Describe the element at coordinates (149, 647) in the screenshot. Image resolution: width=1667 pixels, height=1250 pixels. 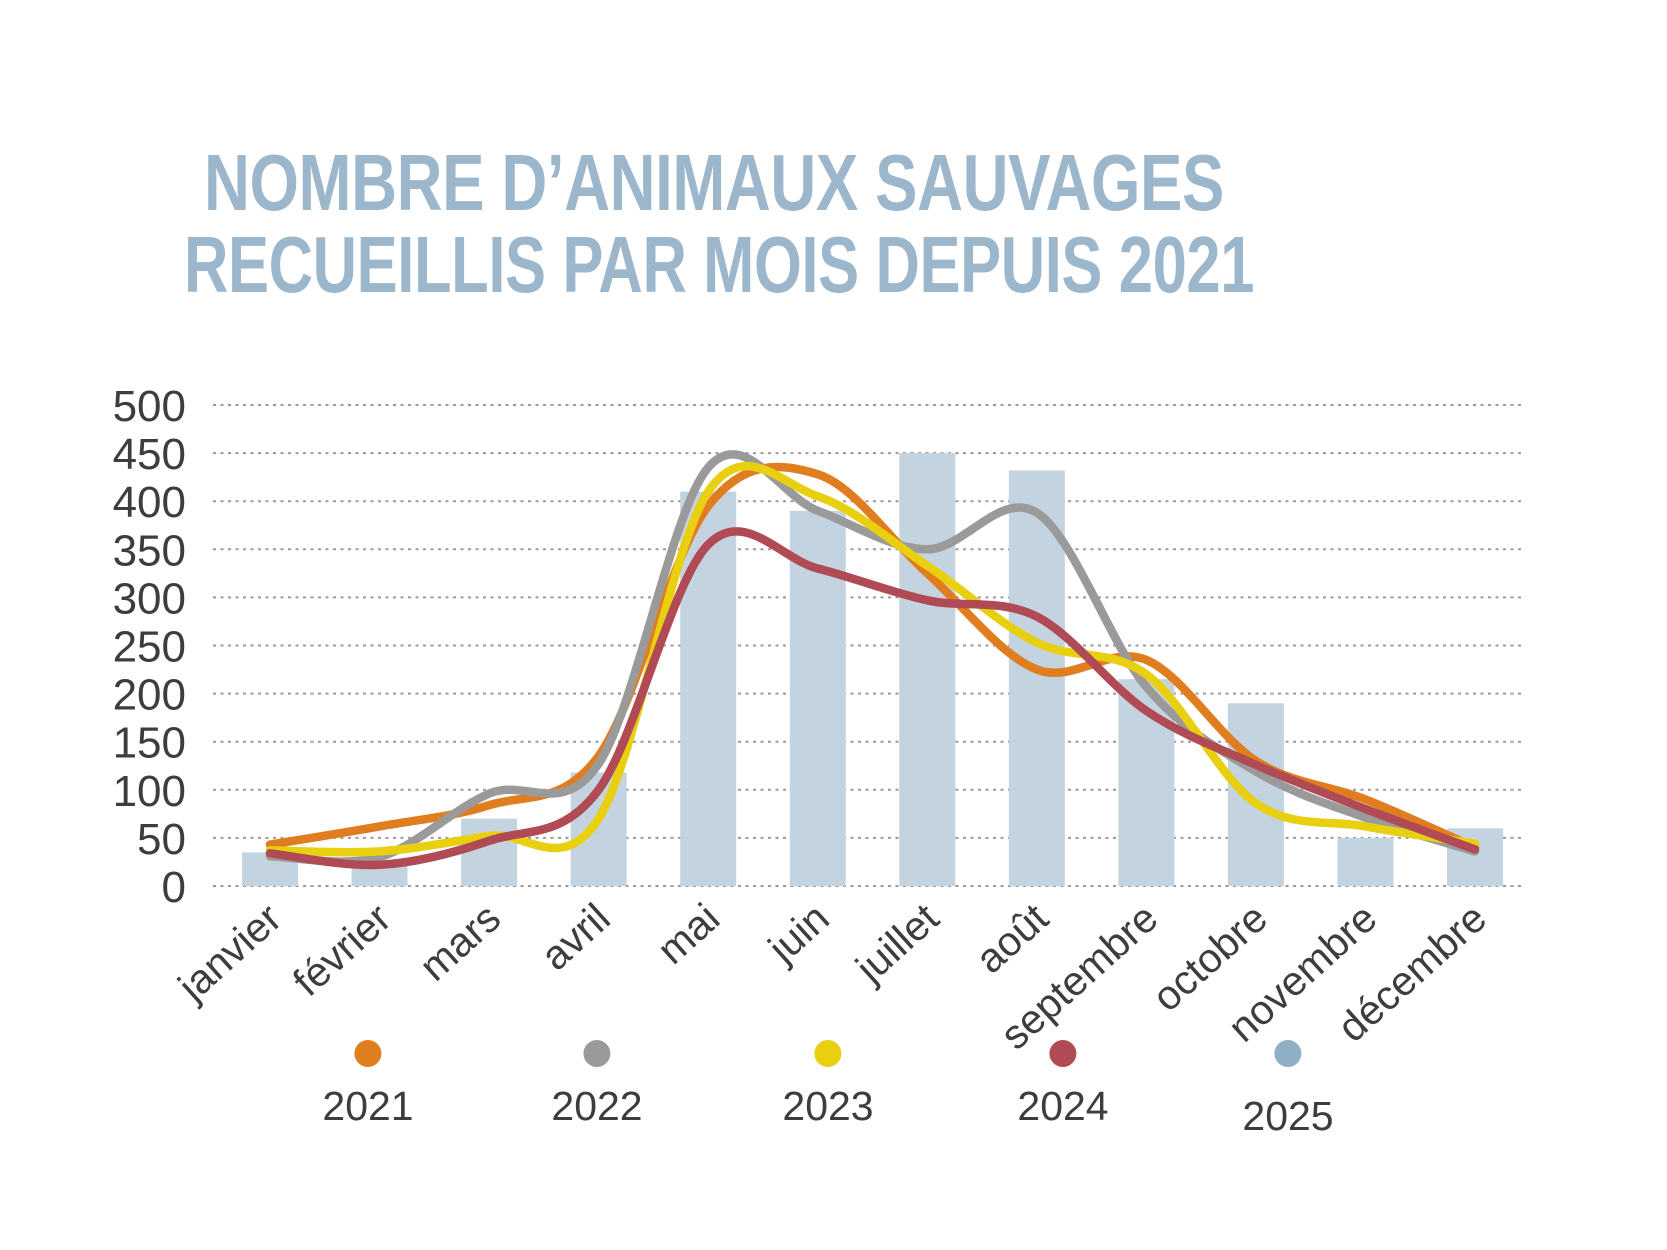
I see `y-tick-label-250: 250` at that location.